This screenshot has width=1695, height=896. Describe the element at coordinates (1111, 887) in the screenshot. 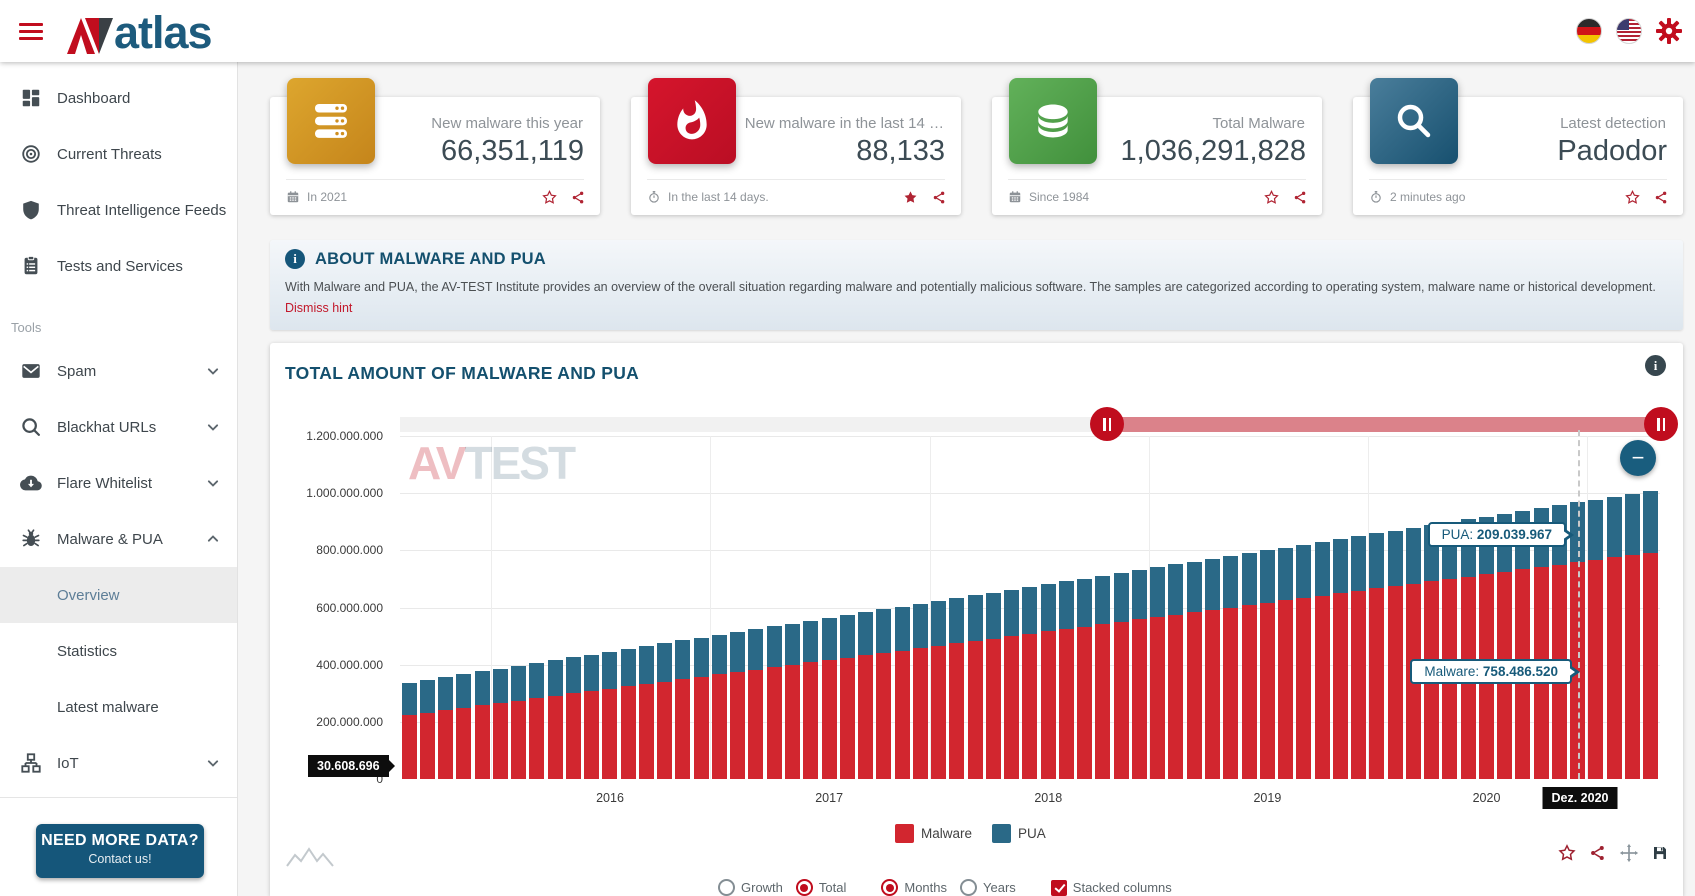

I see `checkbox-stacked-columns: Stacked columns` at that location.